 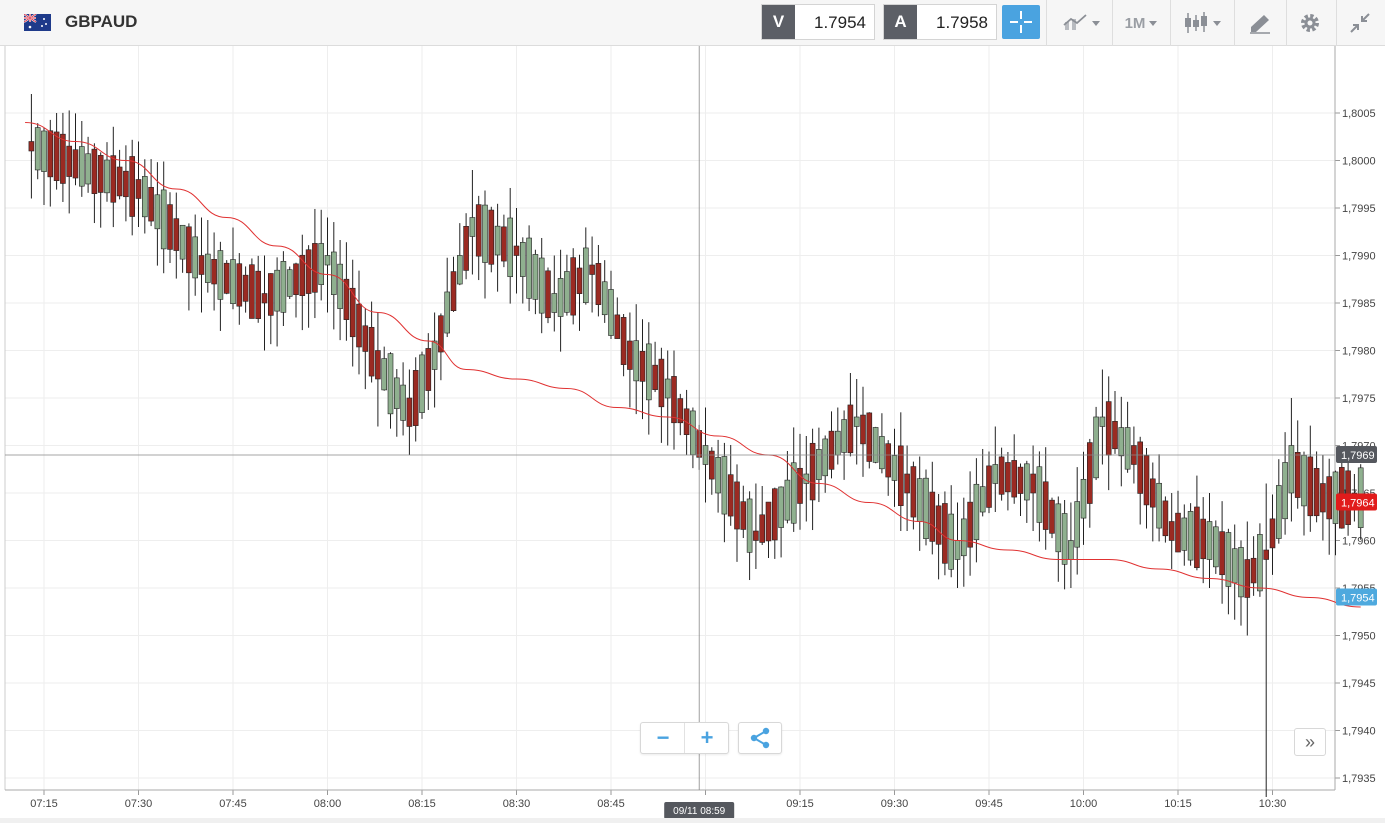 I want to click on bid-quote: V 1.7954, so click(x=818, y=22).